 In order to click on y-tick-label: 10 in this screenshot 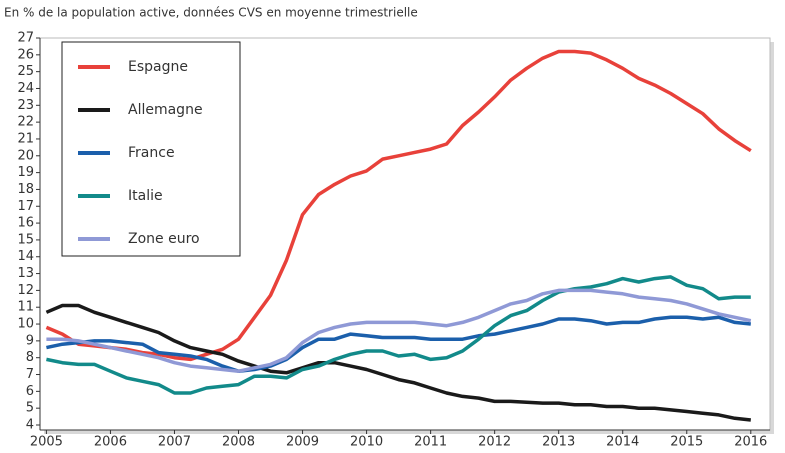, I will do `click(25, 324)`.